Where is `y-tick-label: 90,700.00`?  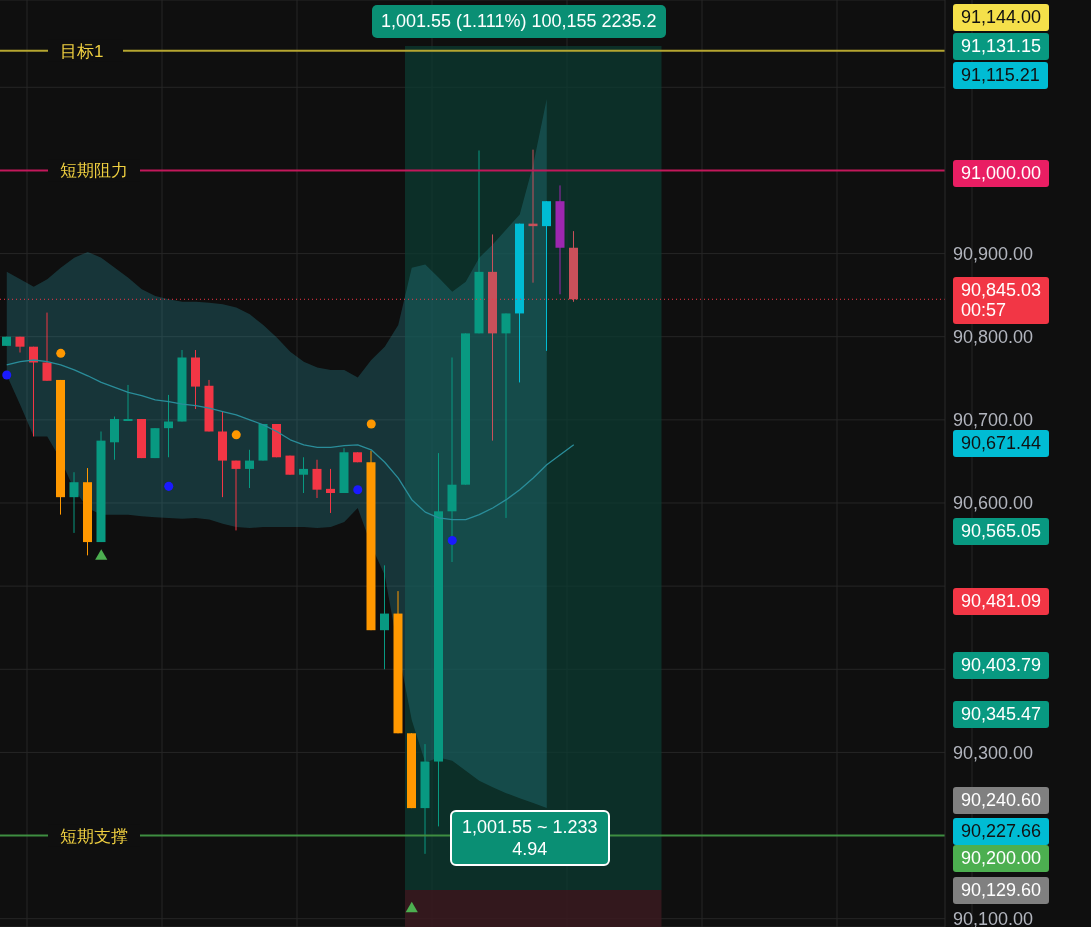 y-tick-label: 90,700.00 is located at coordinates (993, 420).